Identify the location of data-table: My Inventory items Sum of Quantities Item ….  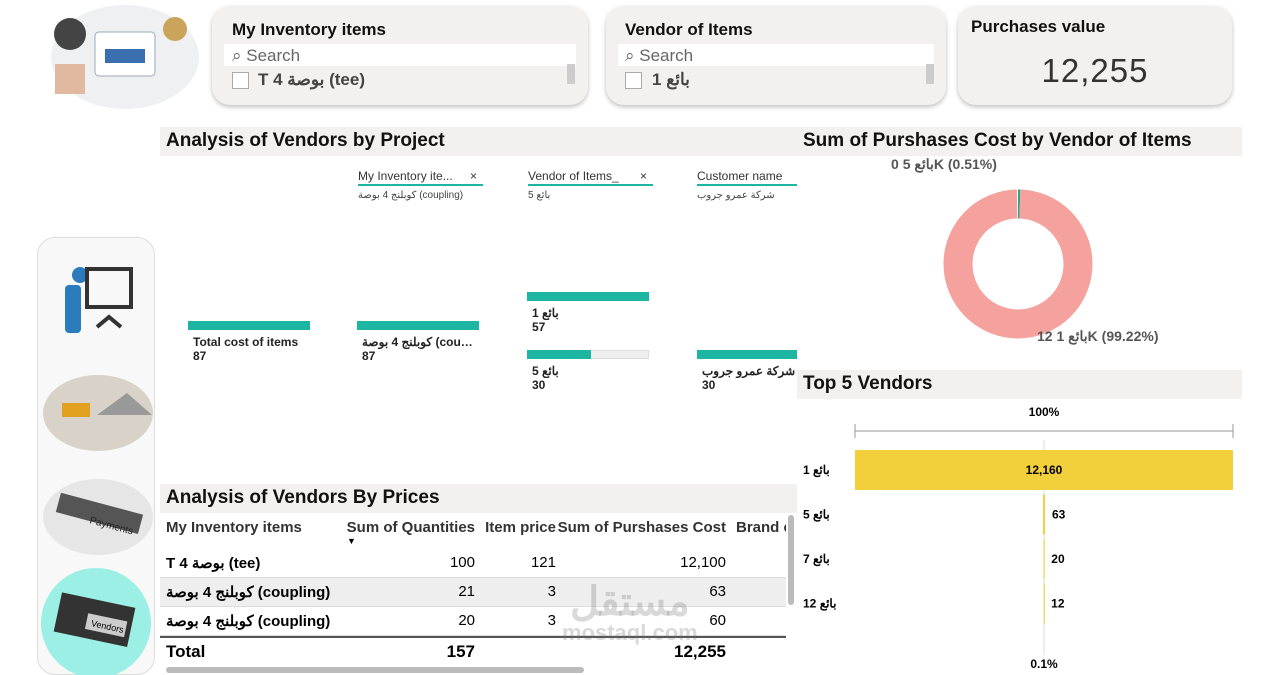
(473, 593).